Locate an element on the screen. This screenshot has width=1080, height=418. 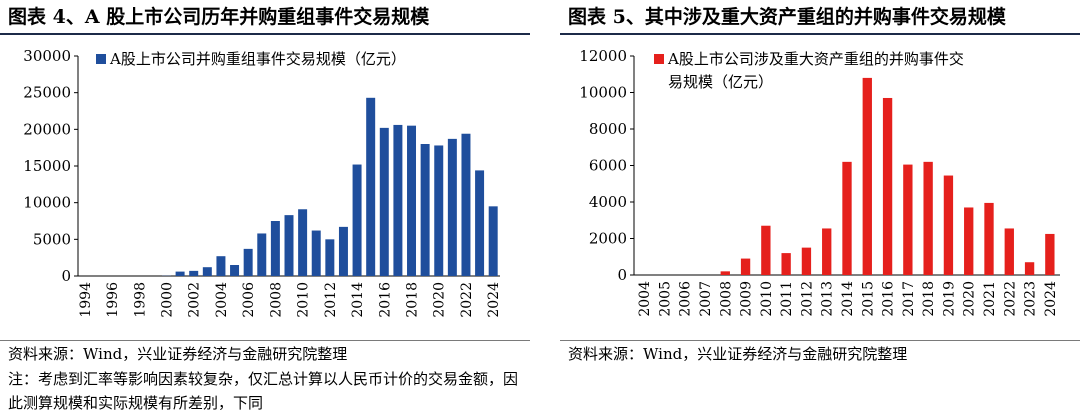
left-x-tick-label: 2008 is located at coordinates (276, 300).